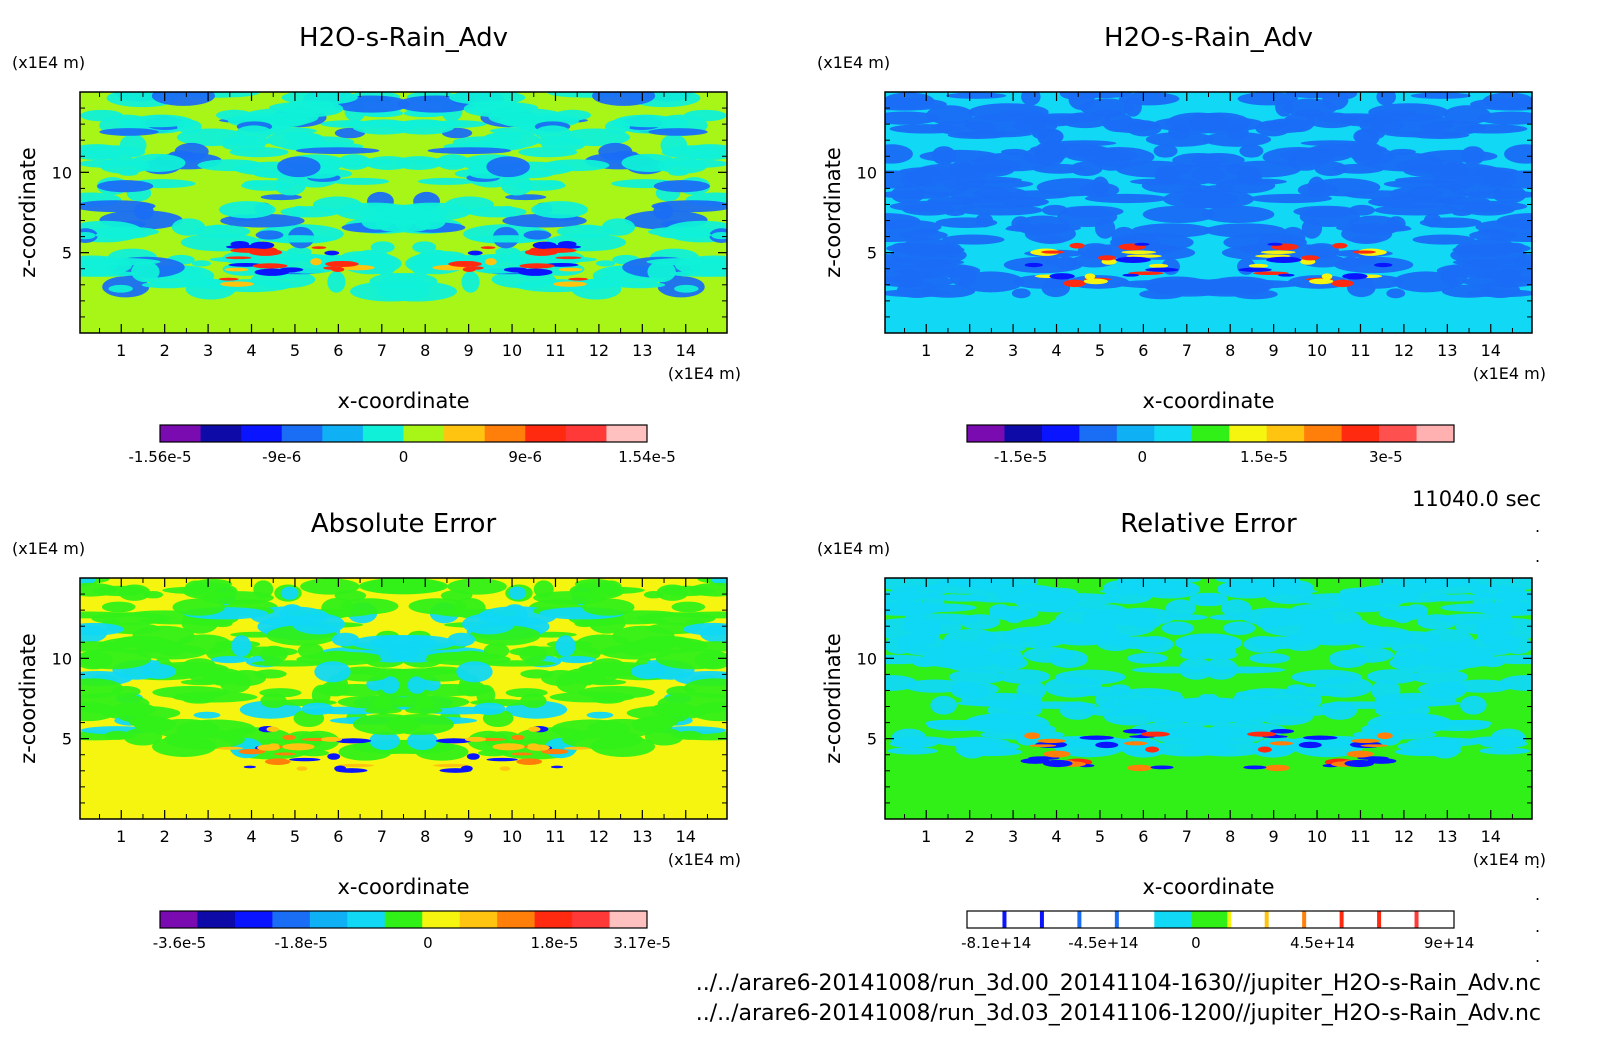 Image resolution: width=1604 pixels, height=1054 pixels. What do you see at coordinates (1208, 38) in the screenshot?
I see `chart-title: H2O-s-Rain_Adv` at bounding box center [1208, 38].